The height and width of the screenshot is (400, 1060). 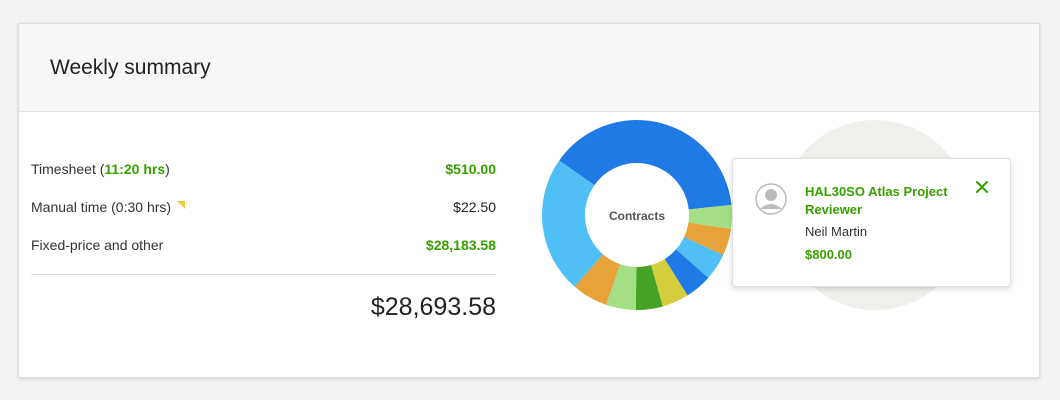 What do you see at coordinates (828, 254) in the screenshot?
I see `contract-amount: $800.00` at bounding box center [828, 254].